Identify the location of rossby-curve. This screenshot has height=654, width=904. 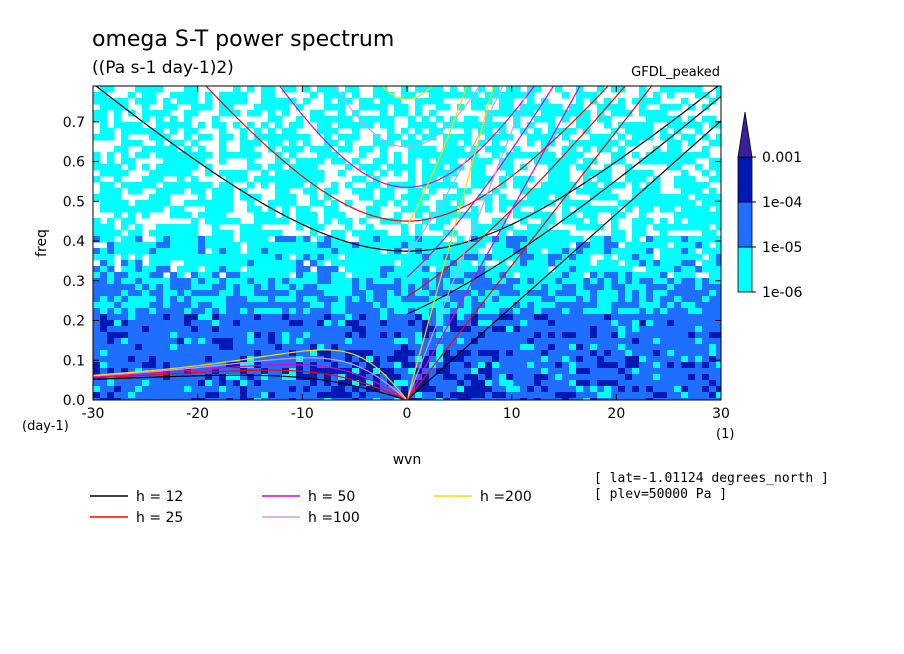
(250, 374).